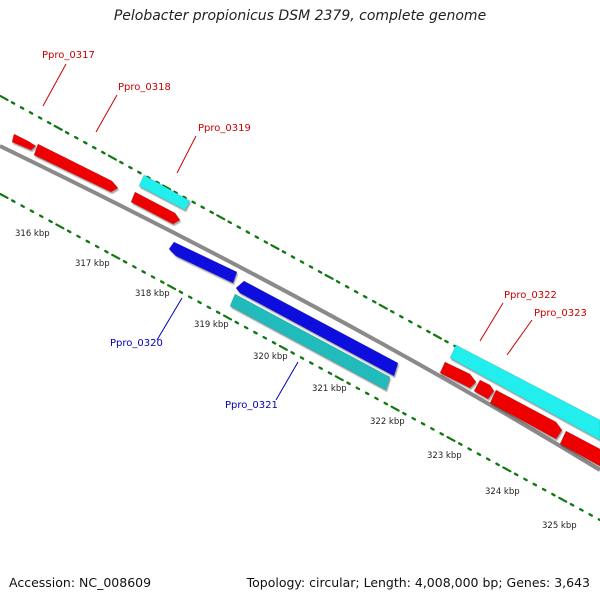 The height and width of the screenshot is (600, 600). What do you see at coordinates (484, 389) in the screenshot?
I see `gene-arrow-ppro-0323-small` at bounding box center [484, 389].